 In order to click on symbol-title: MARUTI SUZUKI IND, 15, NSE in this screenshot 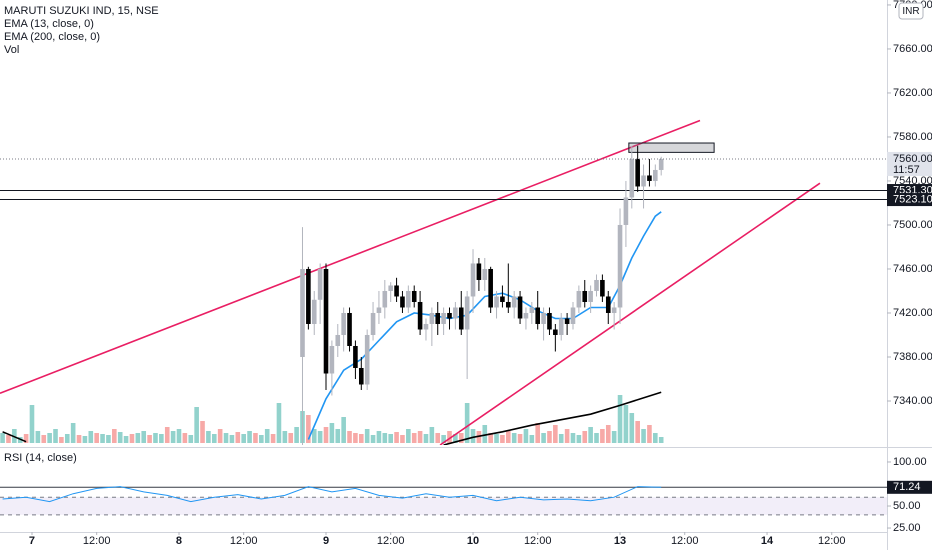, I will do `click(81, 11)`.